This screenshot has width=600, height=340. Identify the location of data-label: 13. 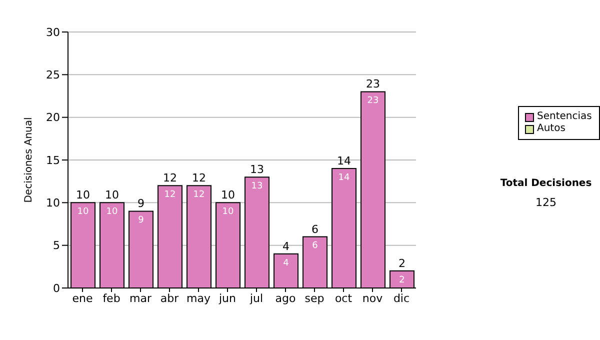
(257, 186).